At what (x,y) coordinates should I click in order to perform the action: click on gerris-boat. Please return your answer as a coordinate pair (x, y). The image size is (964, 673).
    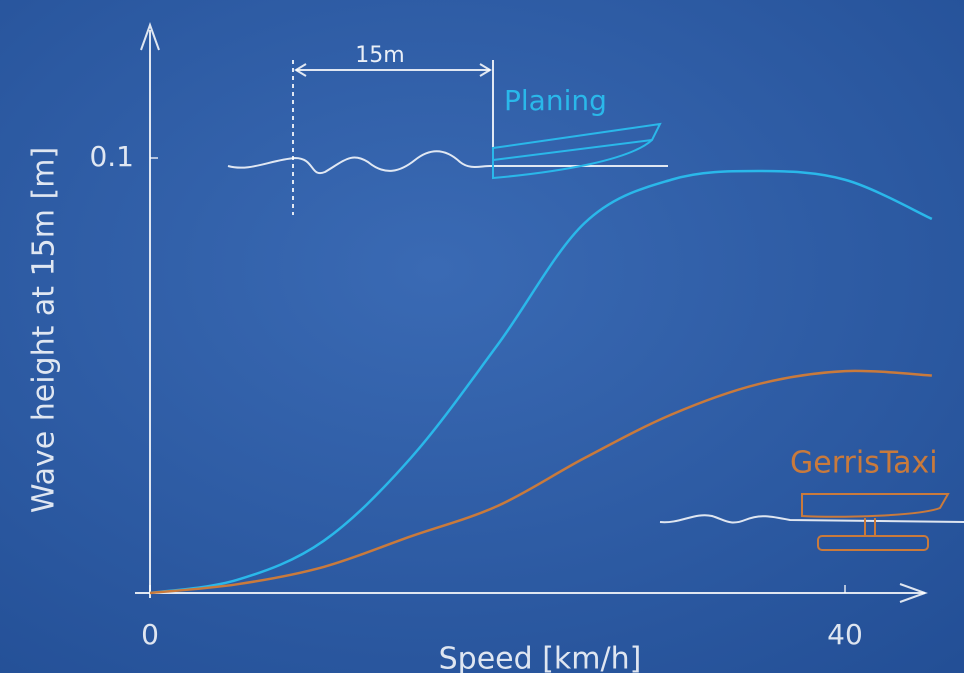
    Looking at the image, I should click on (875, 522).